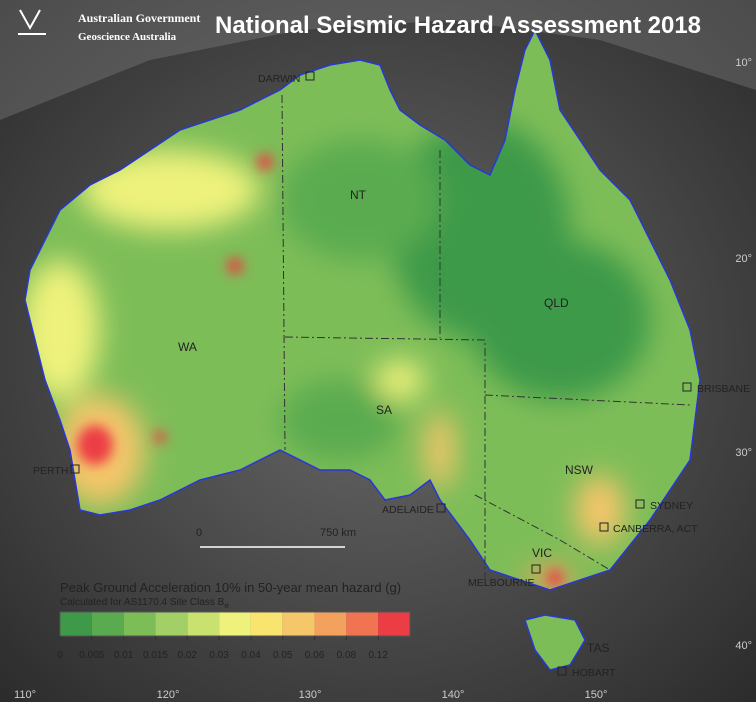 This screenshot has height=702, width=756. What do you see at coordinates (127, 37) in the screenshot?
I see `org-agency: Geoscience Australia` at bounding box center [127, 37].